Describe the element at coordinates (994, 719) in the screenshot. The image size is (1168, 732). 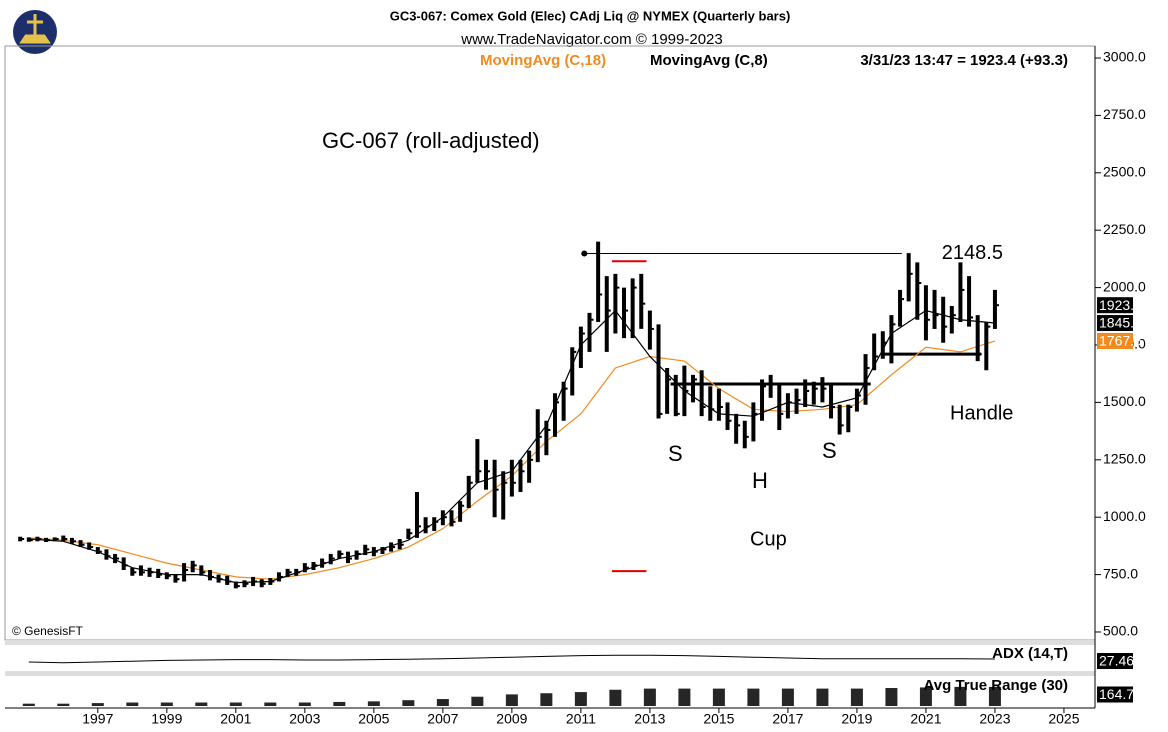
I see `x-tick-label: 2023` at that location.